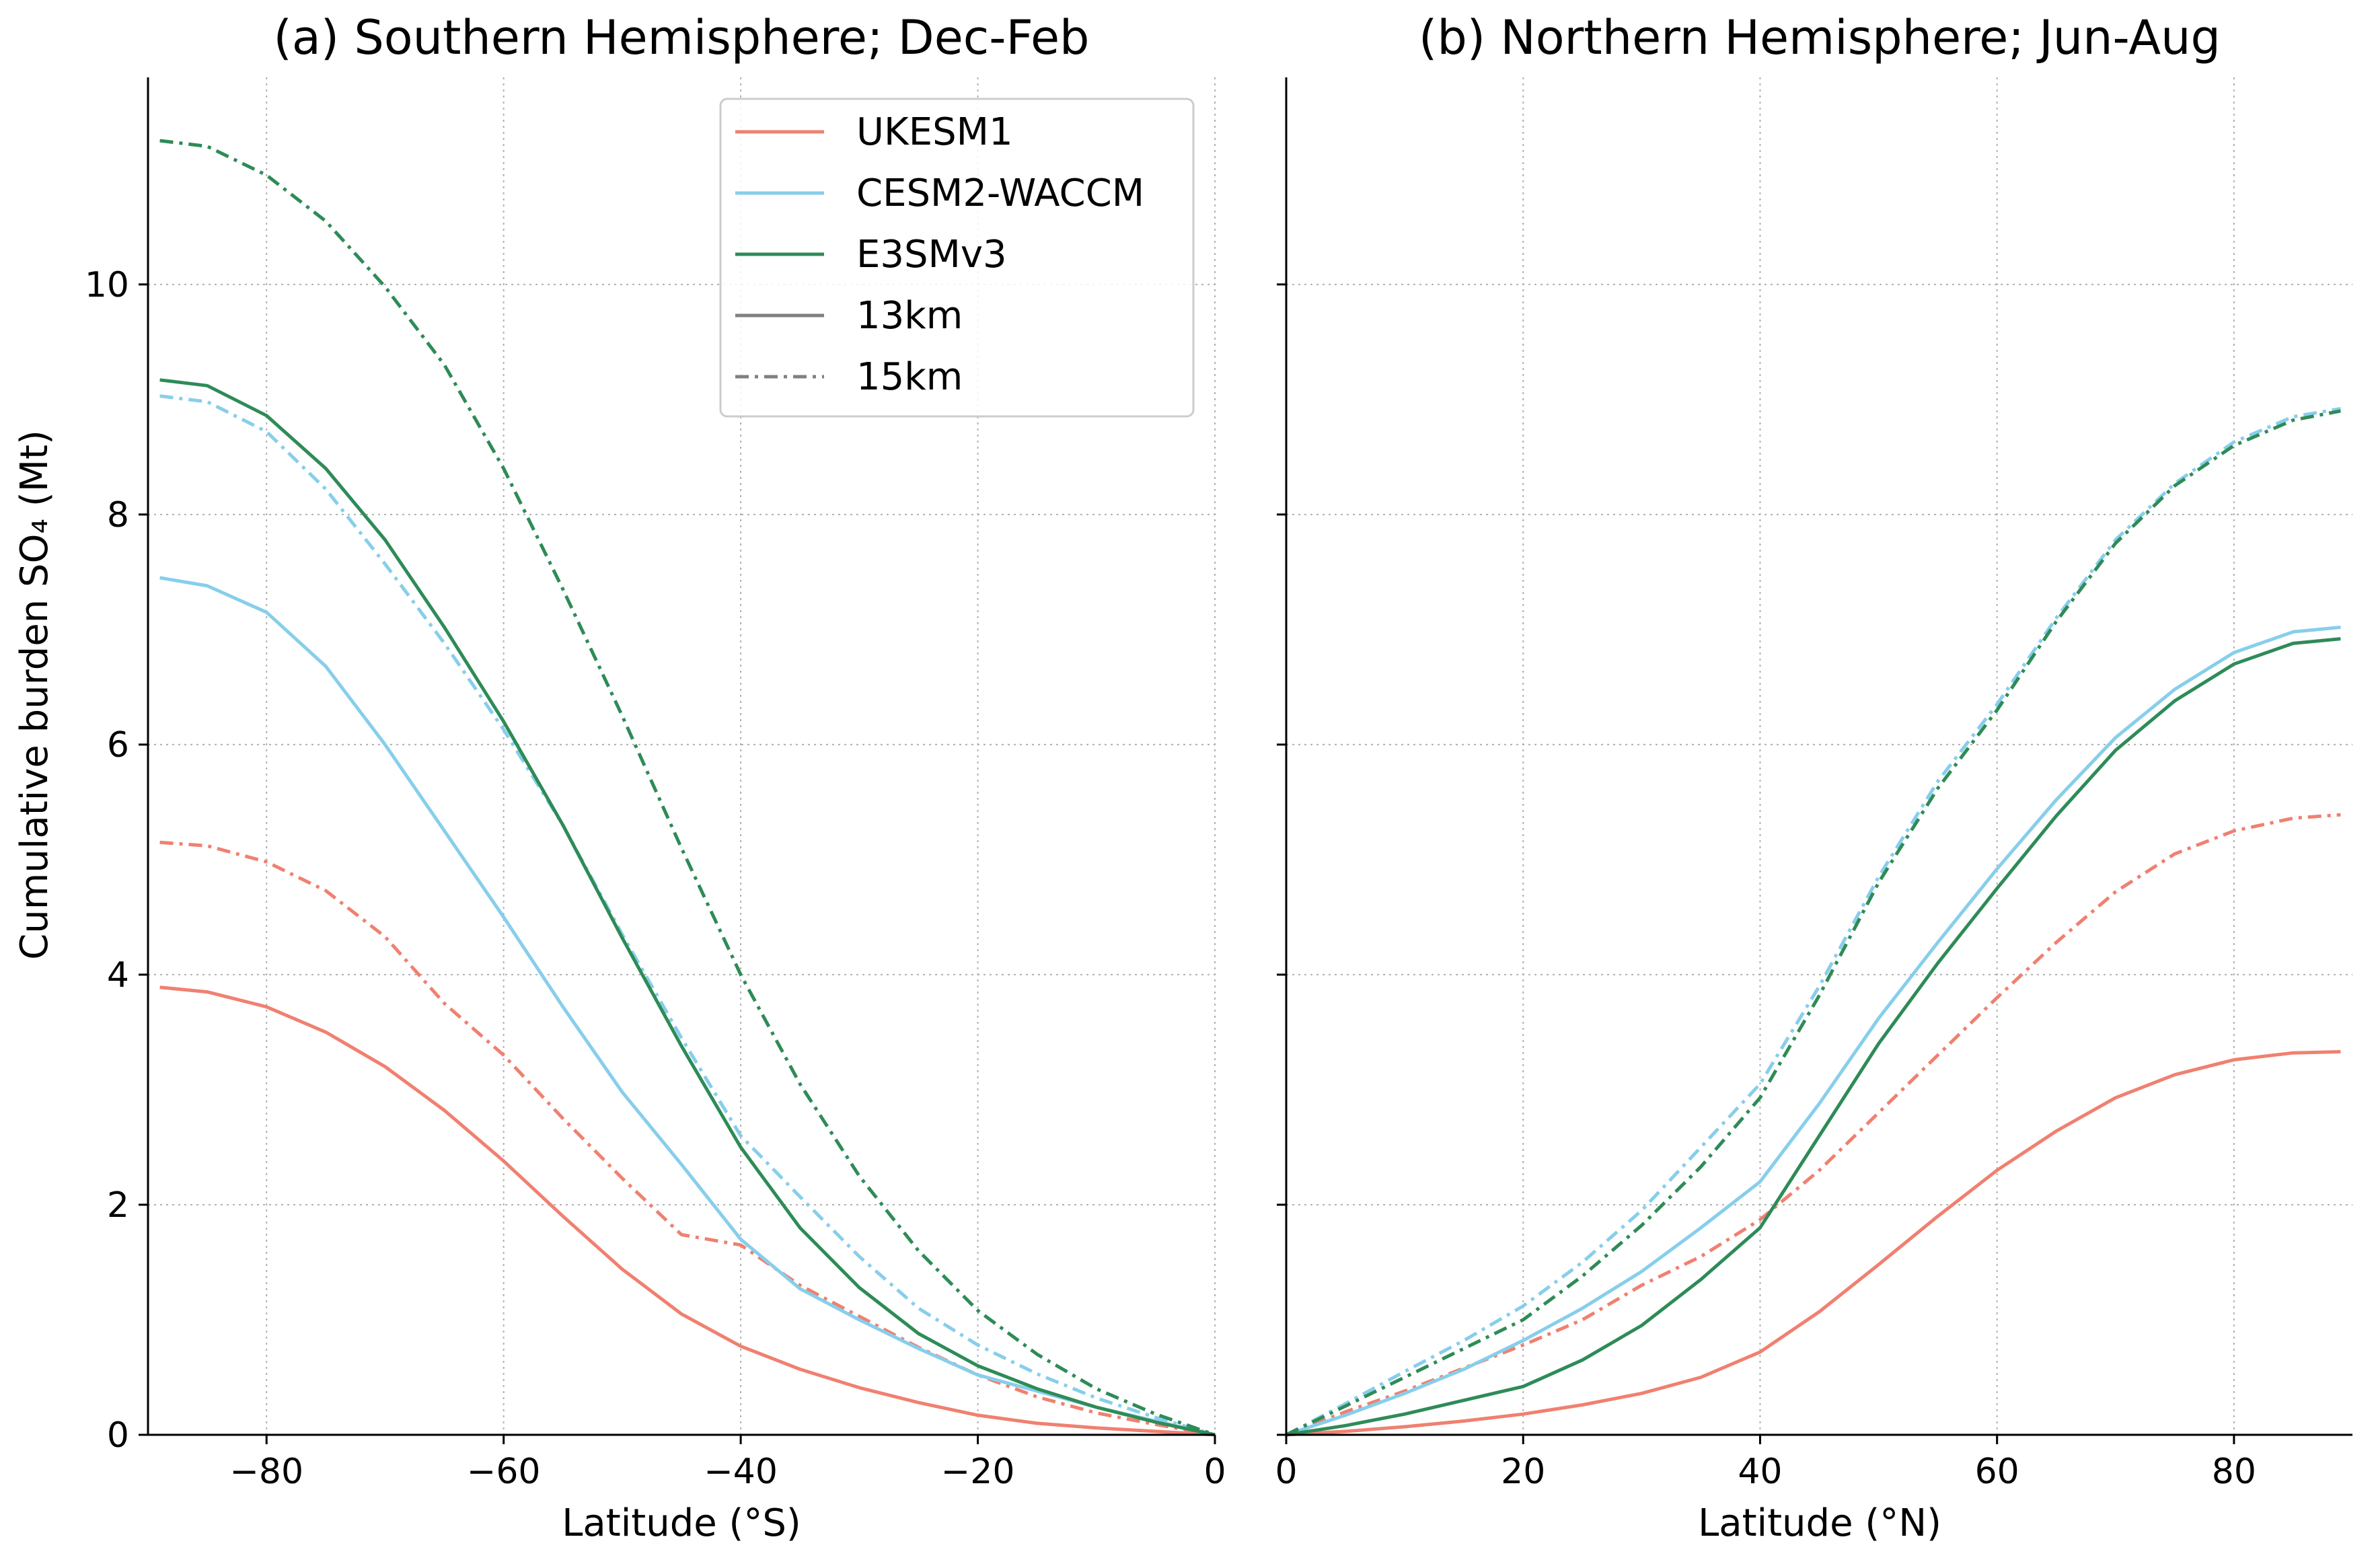  I want to click on y-tick-label: 2, so click(118, 1205).